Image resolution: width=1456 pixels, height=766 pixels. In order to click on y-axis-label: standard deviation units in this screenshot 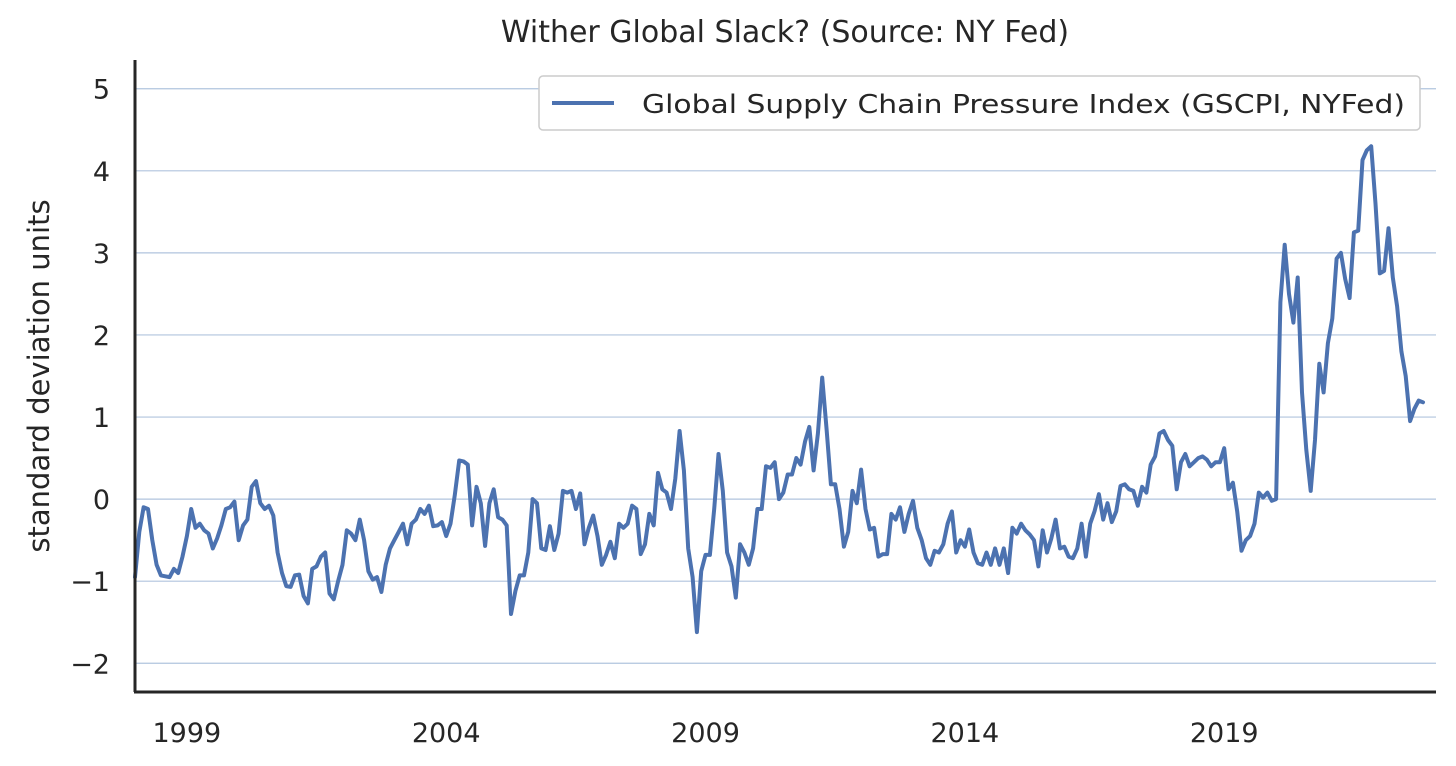, I will do `click(39, 375)`.